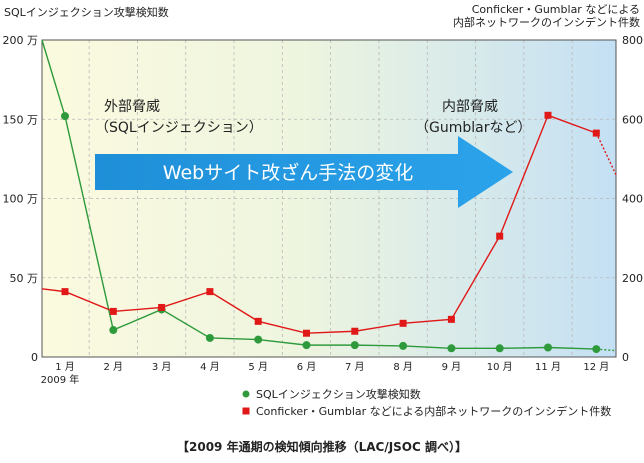 The width and height of the screenshot is (644, 463). Describe the element at coordinates (500, 367) in the screenshot. I see `x-tick-label: 10 月` at that location.